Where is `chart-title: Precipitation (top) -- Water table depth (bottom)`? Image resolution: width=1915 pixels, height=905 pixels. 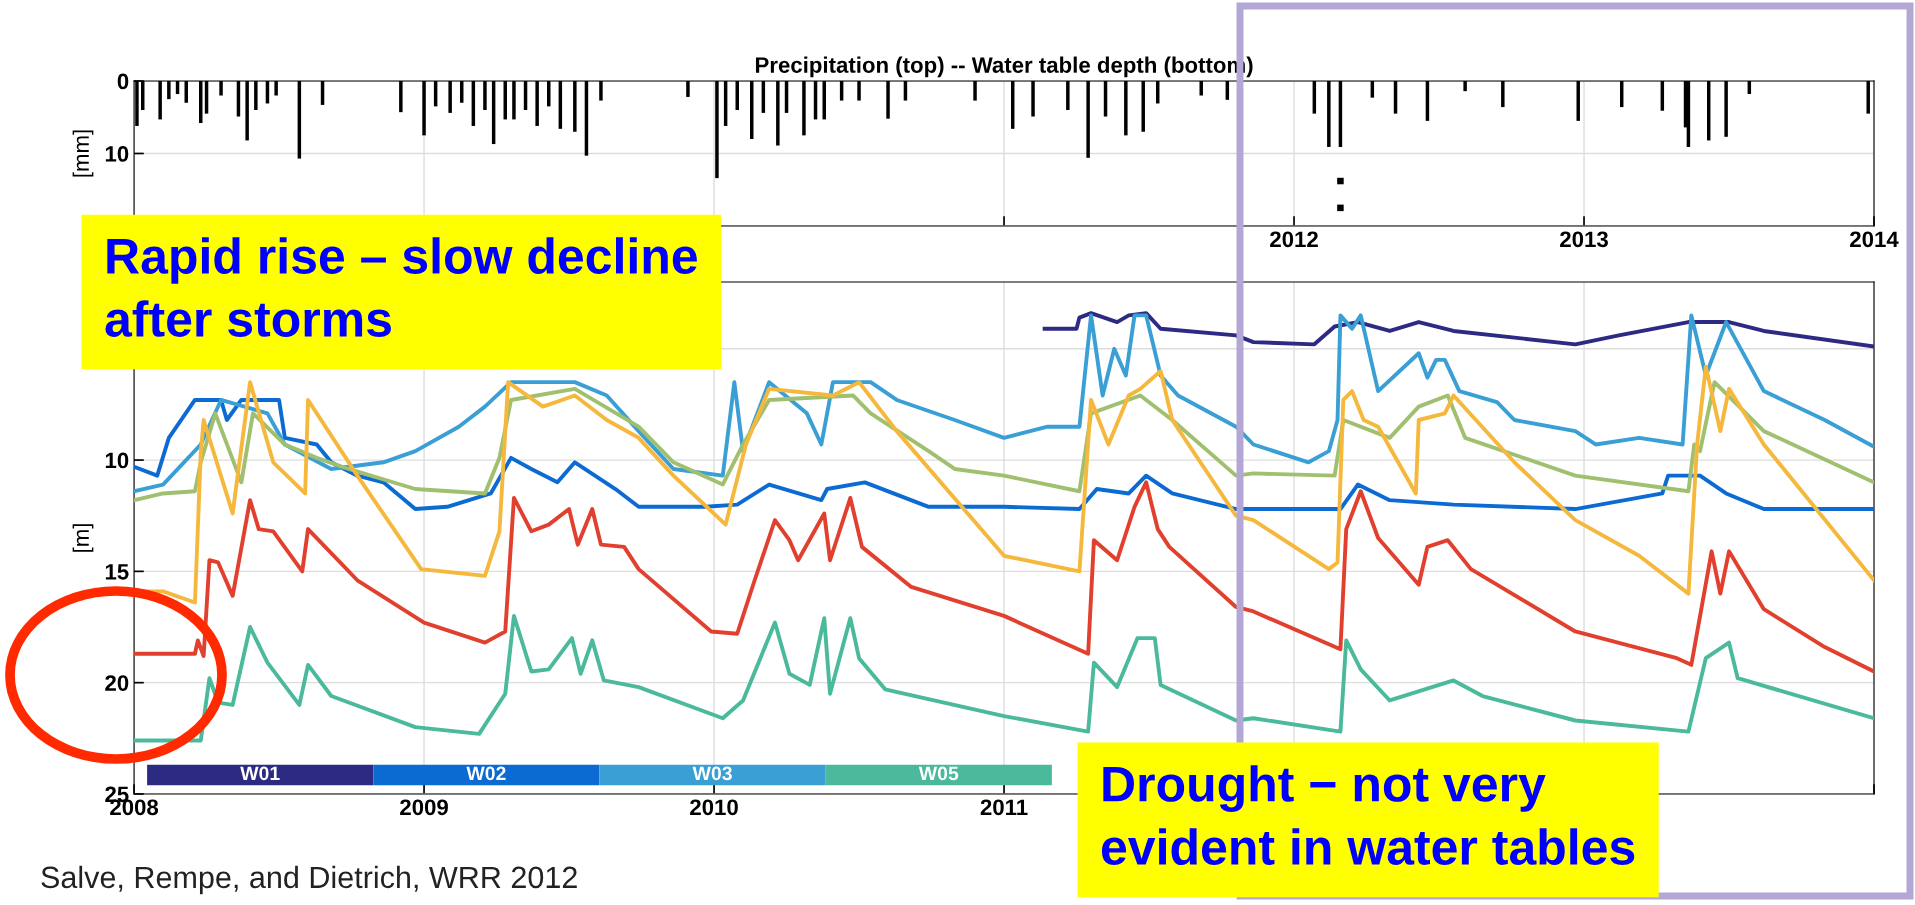
chart-title: Precipitation (top) -- Water table depth (bottom) is located at coordinates (1004, 67).